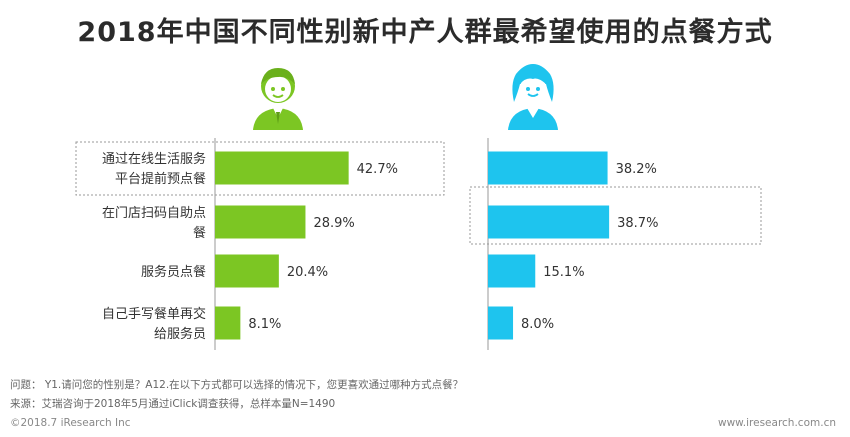 The height and width of the screenshot is (437, 850). What do you see at coordinates (173, 404) in the screenshot?
I see `footer-source: 来源：艾瑞咨询于2018年5月通过iClick调查获得，总样本量N=1490` at bounding box center [173, 404].